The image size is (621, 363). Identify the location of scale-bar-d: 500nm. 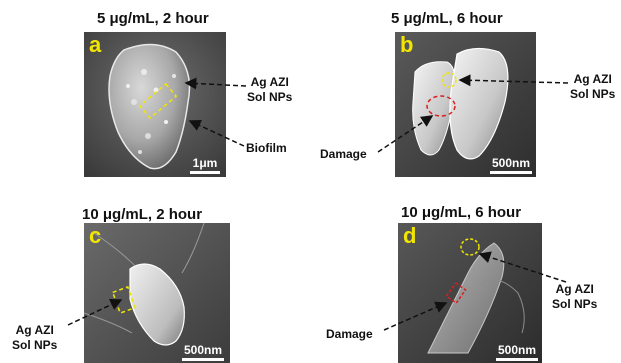
(517, 352).